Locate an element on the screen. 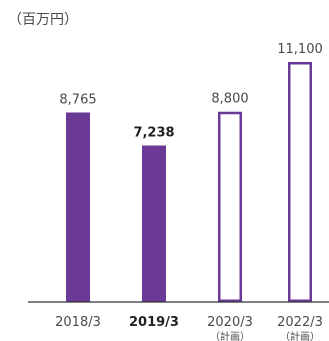 The image size is (329, 341). x-tick-label: 2019/3 is located at coordinates (154, 322).